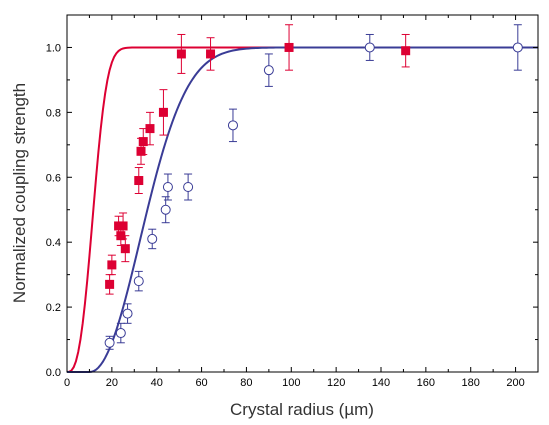 The image size is (549, 425). I want to click on x-tick-label: 180, so click(471, 383).